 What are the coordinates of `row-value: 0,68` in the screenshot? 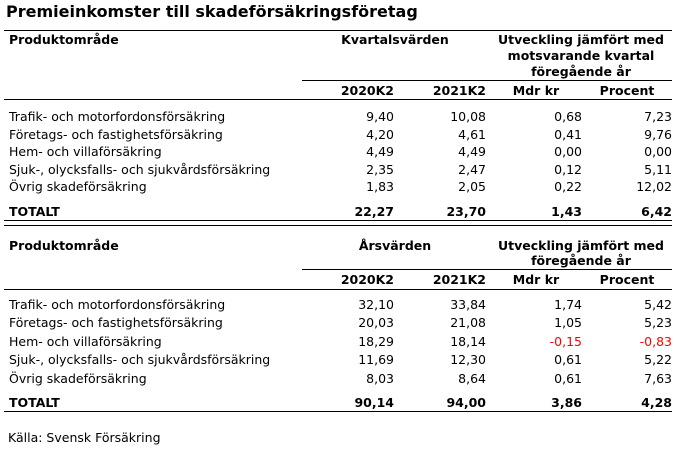 It's located at (568, 116).